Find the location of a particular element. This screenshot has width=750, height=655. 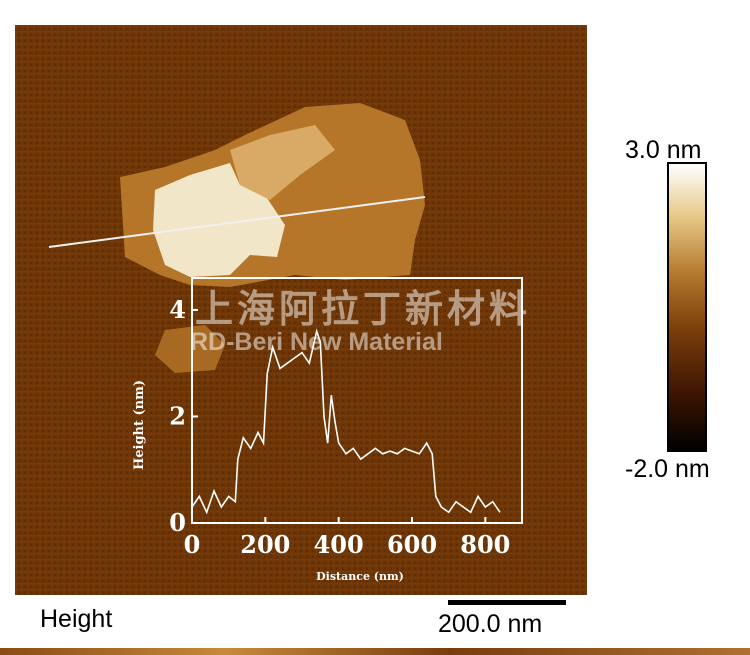

x-tick-label: 800 is located at coordinates (485, 544).